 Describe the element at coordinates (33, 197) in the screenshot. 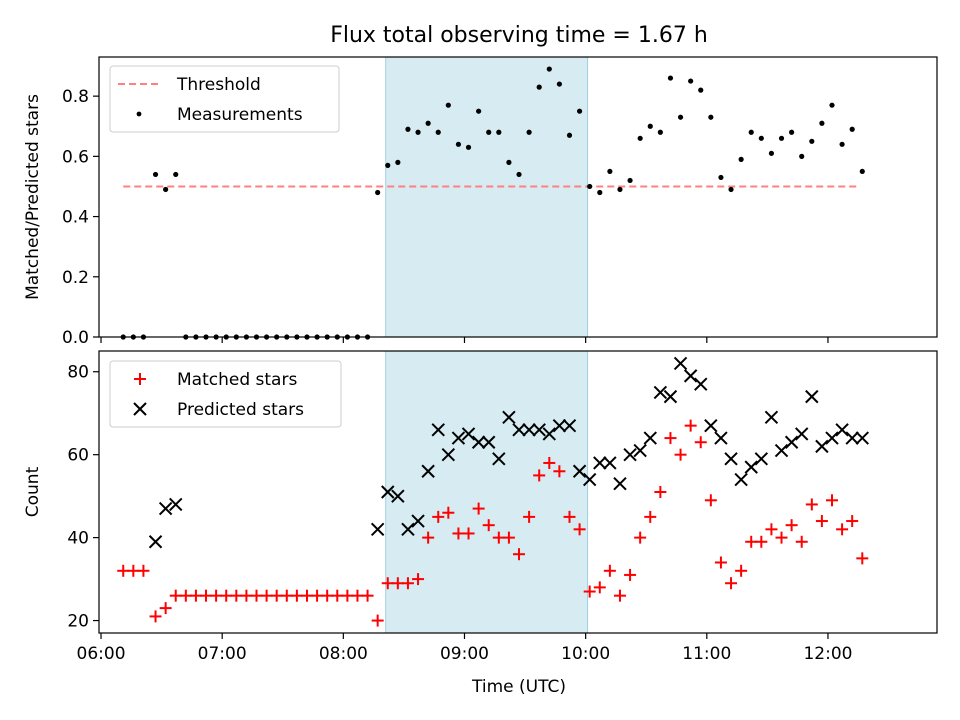

I see `ratio-y-axis-label: Matched/Predicted stars` at that location.